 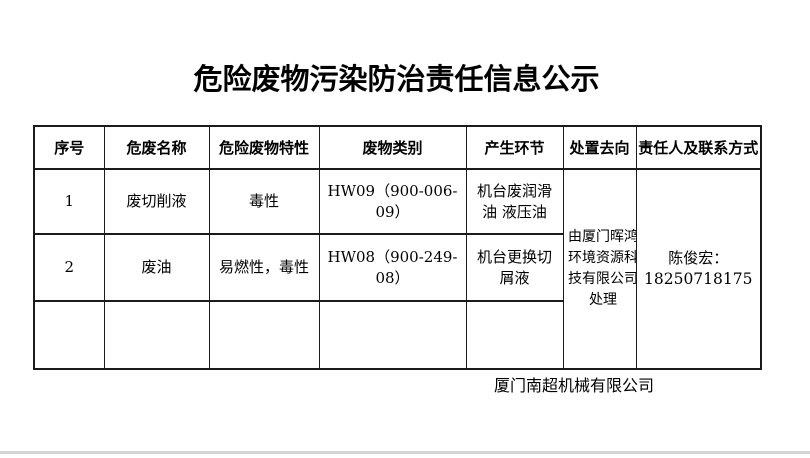 I want to click on table-row: 2 废油 易燃性，毒性 HW08（900-249-08） 机台更换切屑液, so click(x=397, y=267).